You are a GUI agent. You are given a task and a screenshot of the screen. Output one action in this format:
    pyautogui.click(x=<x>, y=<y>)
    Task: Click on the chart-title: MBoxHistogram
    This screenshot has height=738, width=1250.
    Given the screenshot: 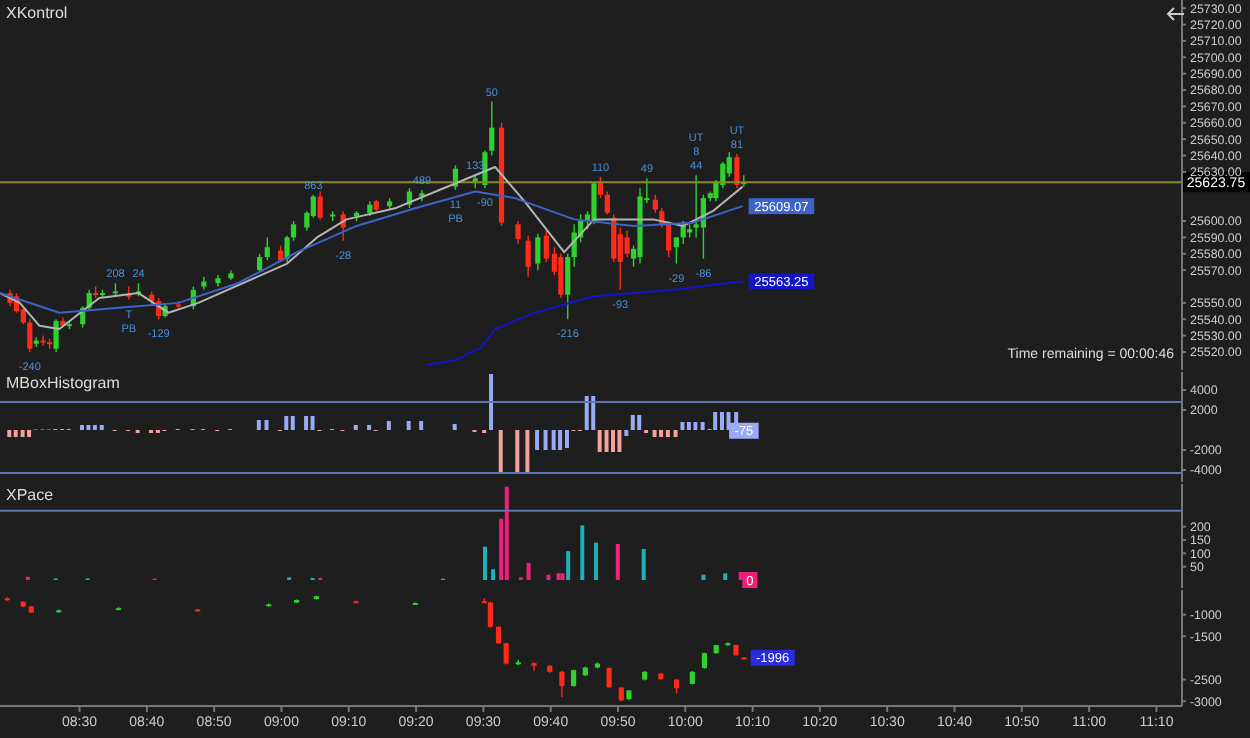 What is the action you would take?
    pyautogui.click(x=63, y=383)
    